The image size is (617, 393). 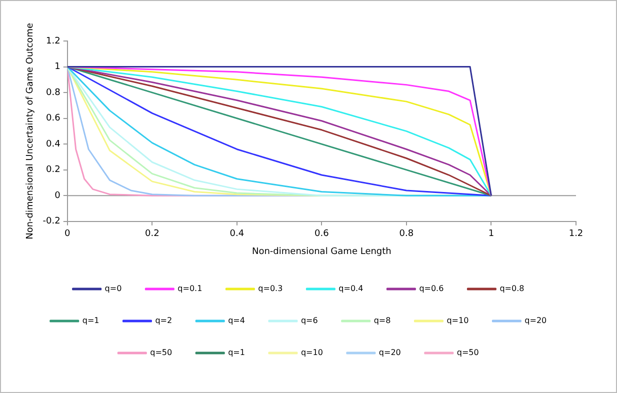 What do you see at coordinates (31, 131) in the screenshot?
I see `y-axis-title: Non-dimensional Uncertainty of Game Outcome` at bounding box center [31, 131].